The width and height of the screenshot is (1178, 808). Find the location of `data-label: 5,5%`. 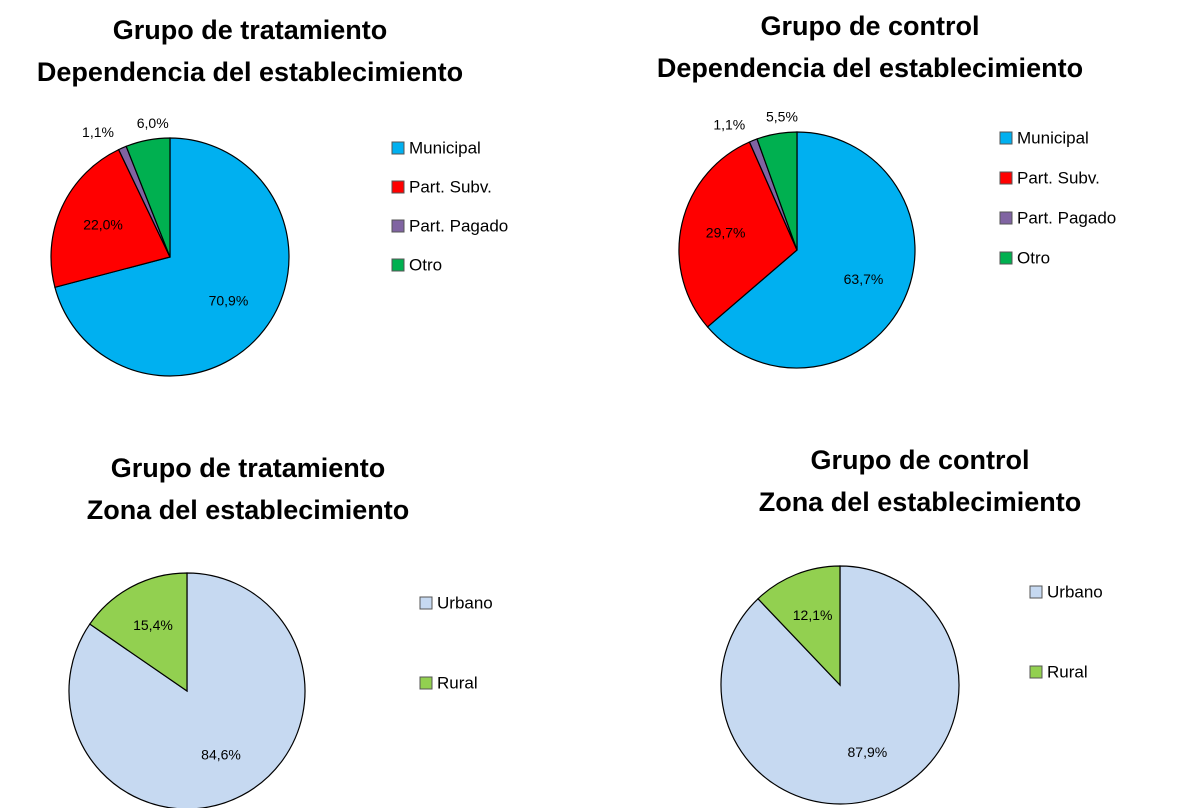

data-label: 5,5% is located at coordinates (782, 117).